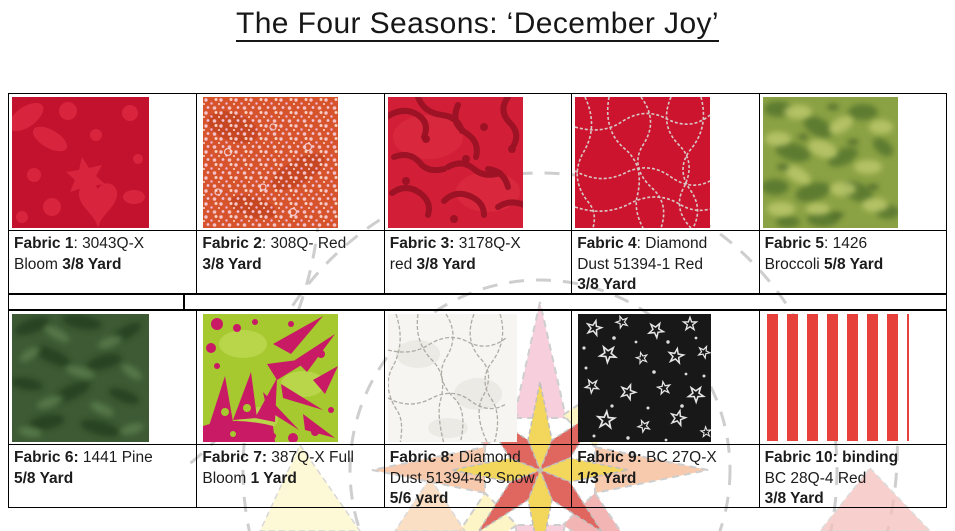 Image resolution: width=955 pixels, height=531 pixels. I want to click on fabric-9-label-text: Fabric 9: BC 27Q-X 1/3 Yard, so click(647, 468).